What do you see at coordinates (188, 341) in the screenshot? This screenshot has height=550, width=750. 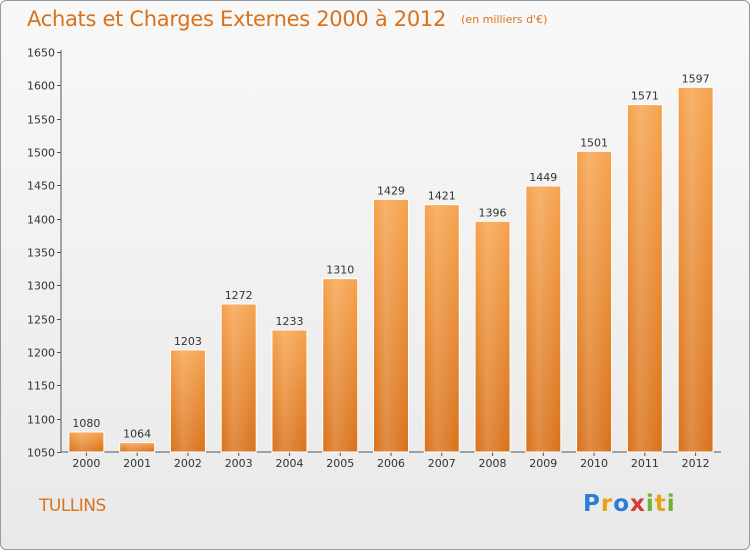 I see `data-label: 1203` at bounding box center [188, 341].